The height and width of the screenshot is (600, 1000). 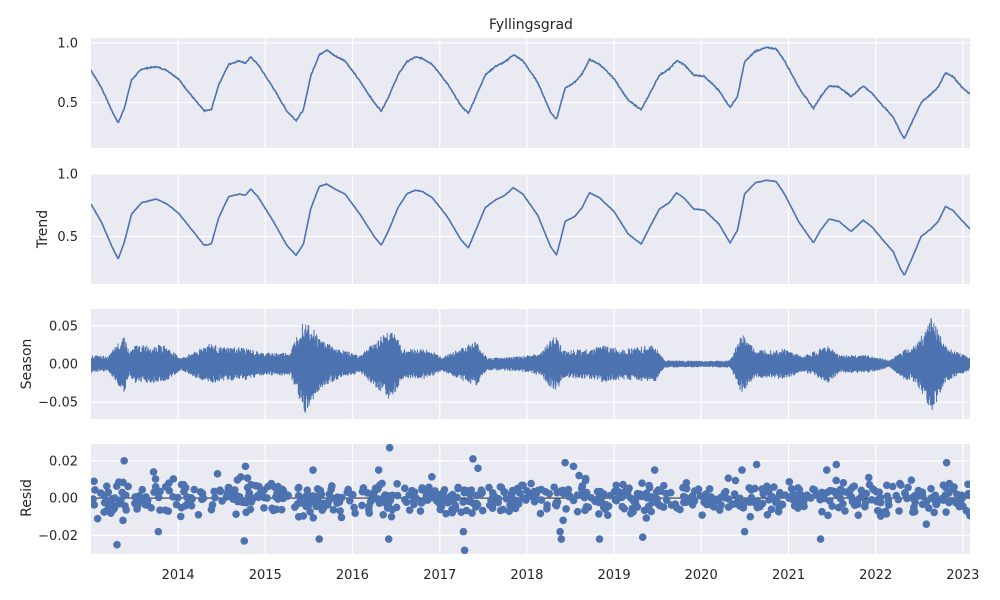 I want to click on x-tick-label: 2021, so click(x=788, y=575).